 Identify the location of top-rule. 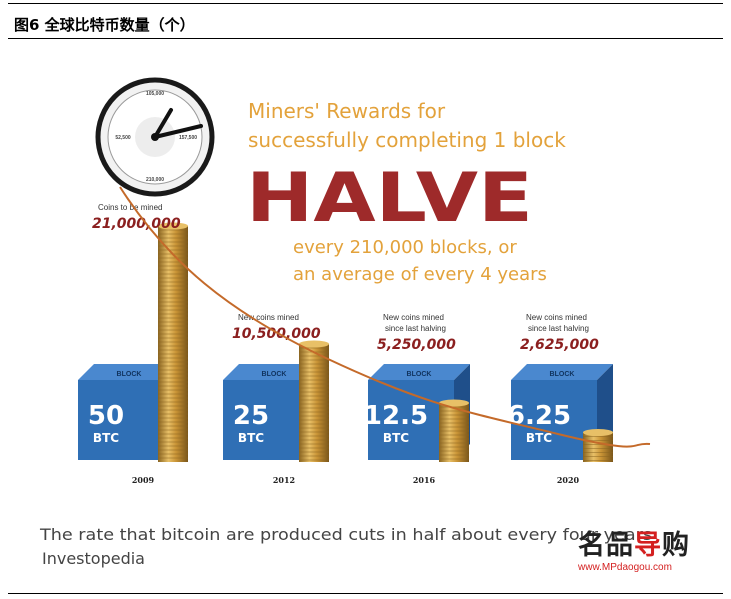
(365, 3).